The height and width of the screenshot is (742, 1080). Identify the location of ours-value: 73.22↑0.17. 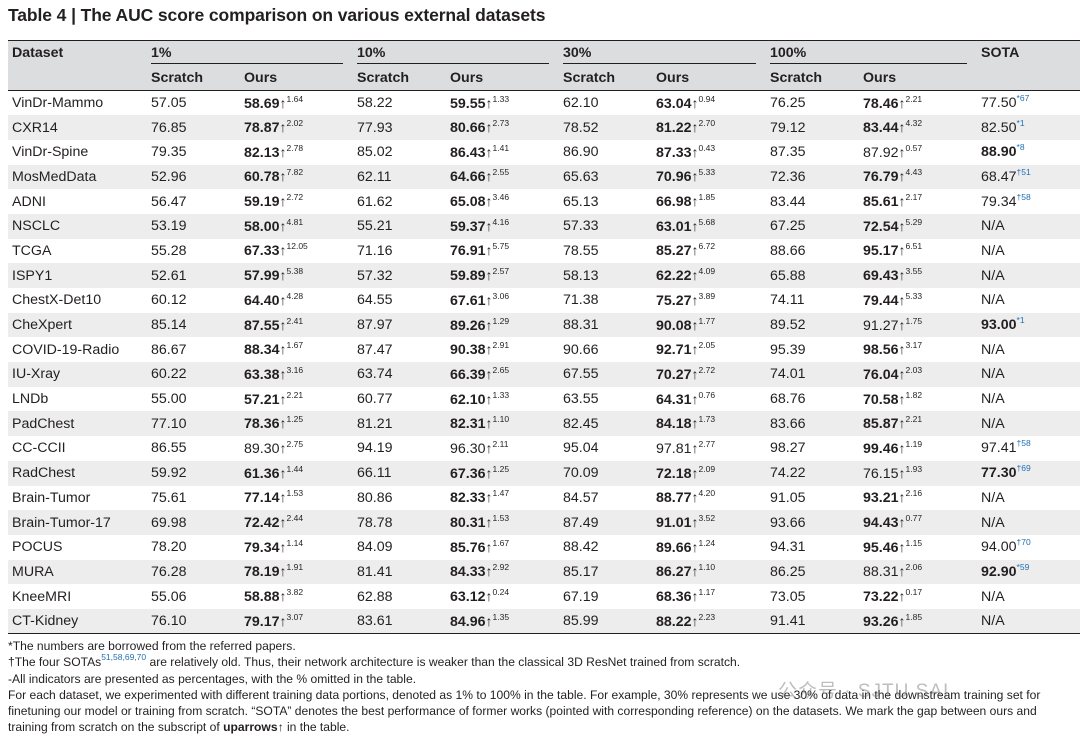
(918, 596).